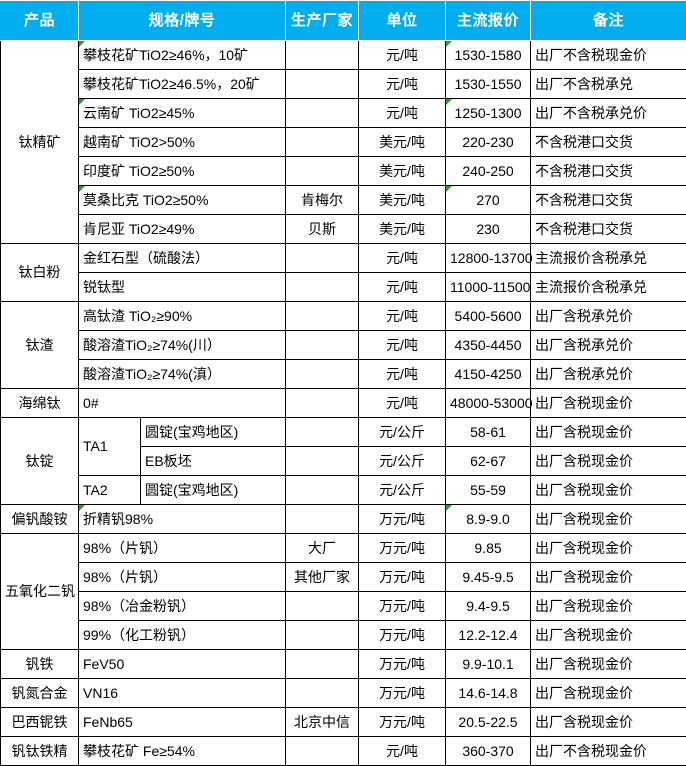 Image resolution: width=686 pixels, height=766 pixels. I want to click on price-cell: 230, so click(488, 229).